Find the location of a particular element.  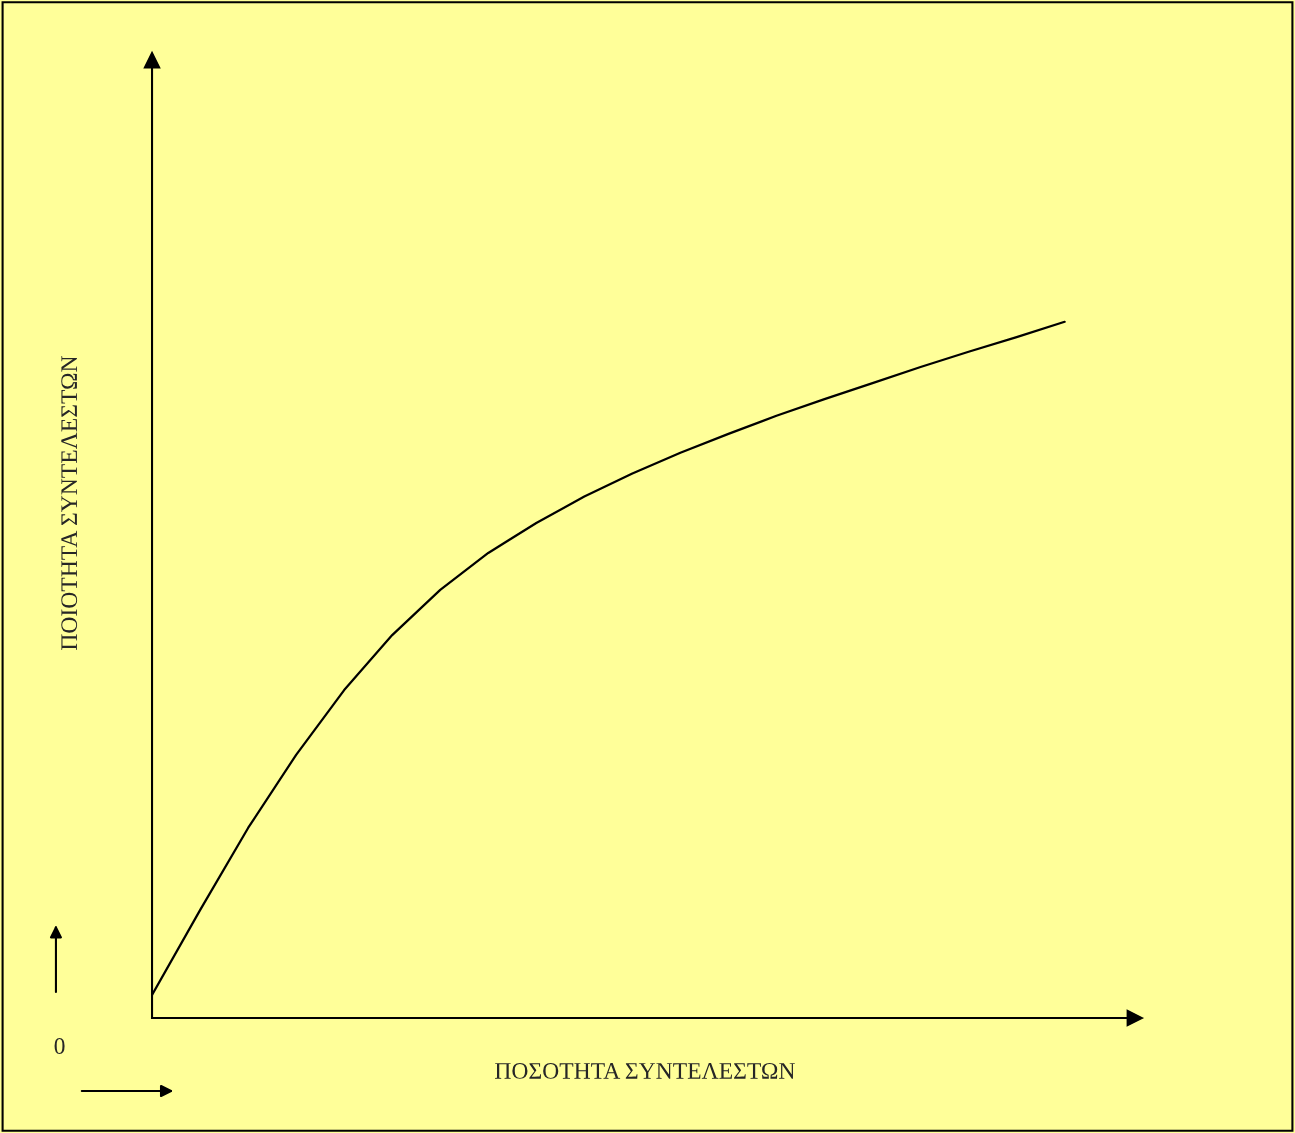

text: 0 is located at coordinates (59, 1046).